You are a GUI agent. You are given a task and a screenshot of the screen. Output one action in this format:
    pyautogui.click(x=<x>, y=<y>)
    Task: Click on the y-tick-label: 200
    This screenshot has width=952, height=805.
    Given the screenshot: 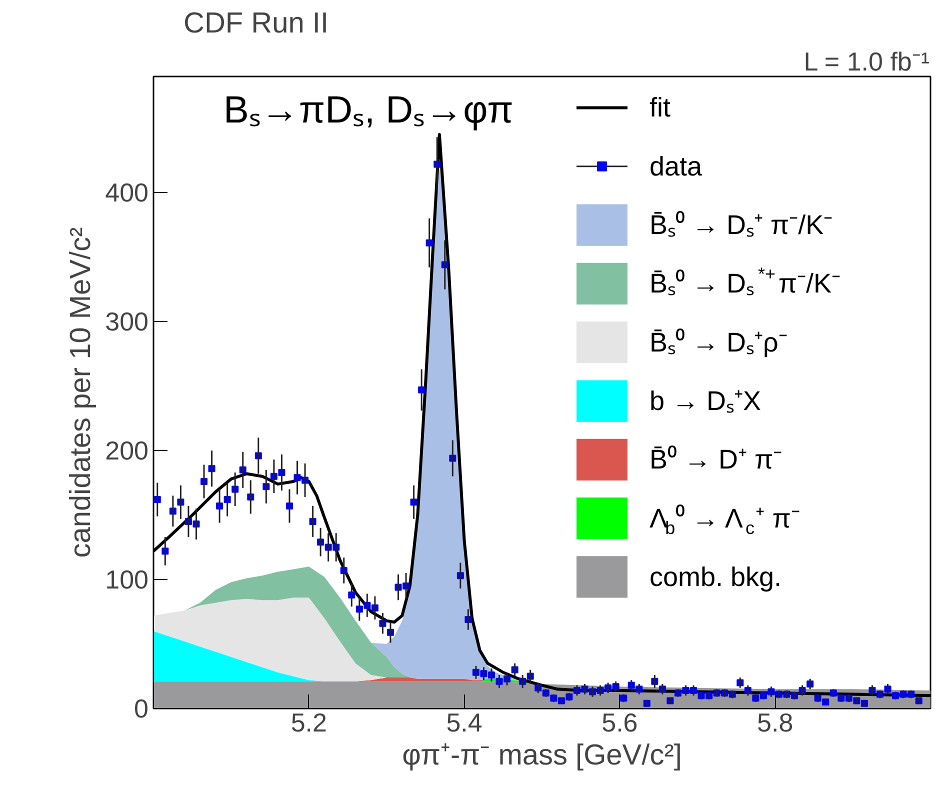 What is the action you would take?
    pyautogui.click(x=127, y=451)
    